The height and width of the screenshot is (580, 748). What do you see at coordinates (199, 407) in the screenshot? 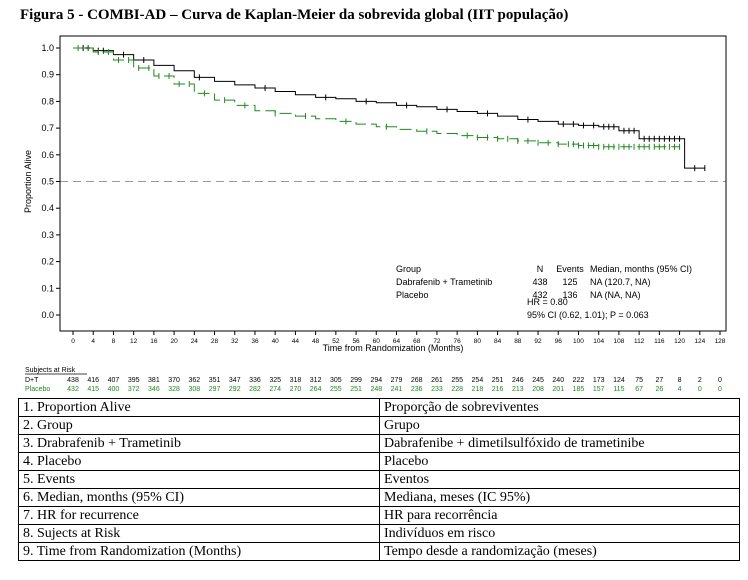
I see `english-term: 1. Proportion Alive` at bounding box center [199, 407].